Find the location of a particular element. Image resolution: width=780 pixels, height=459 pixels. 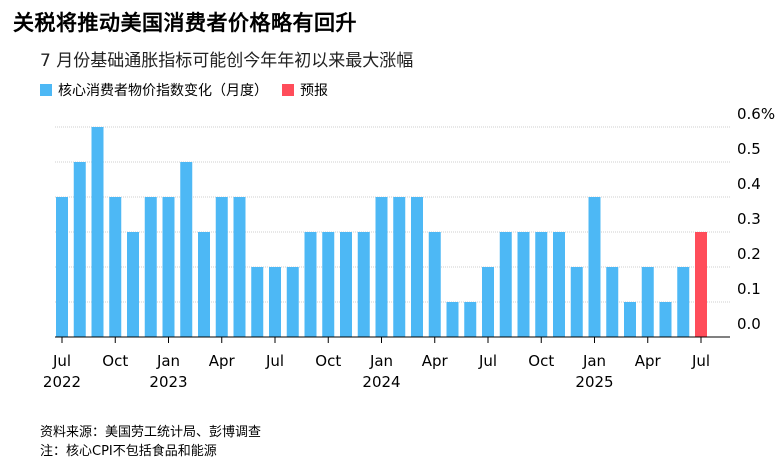

legend: 核心消费者物价指数变化（月度） 预报 is located at coordinates (191, 90).